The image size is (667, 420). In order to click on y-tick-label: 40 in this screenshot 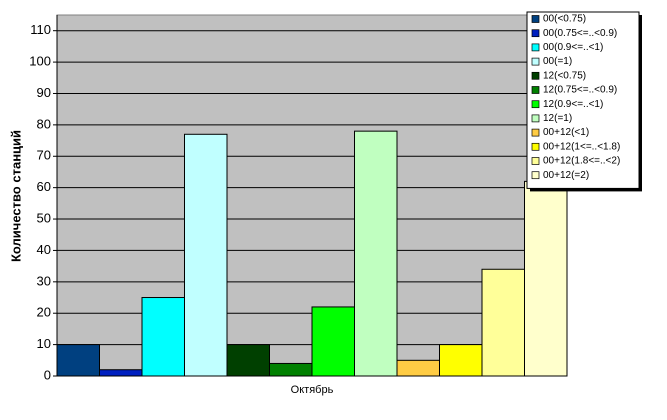, I will do `click(44, 249)`.